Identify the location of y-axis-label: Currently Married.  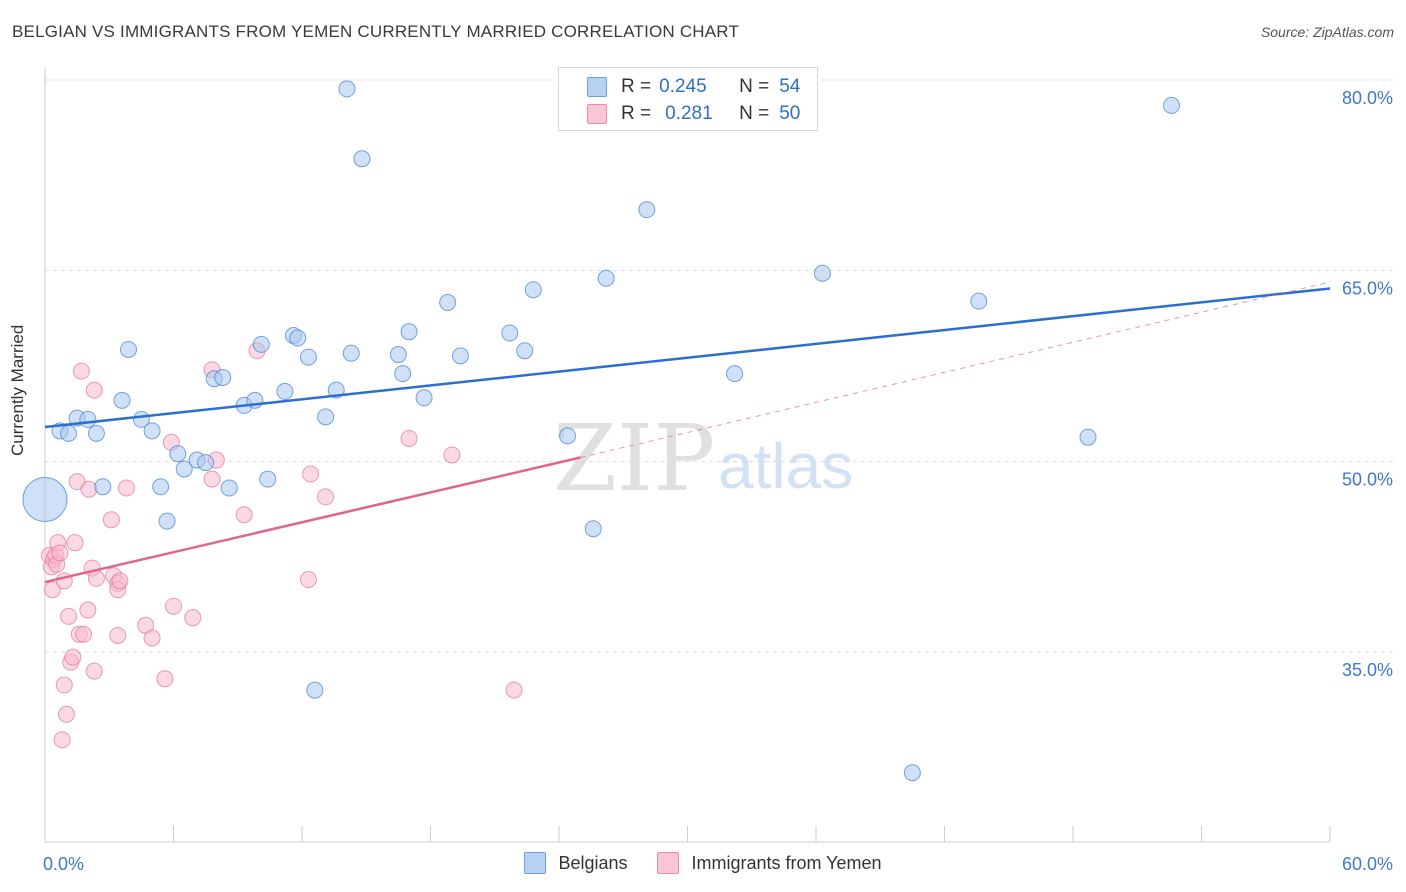
(17, 390).